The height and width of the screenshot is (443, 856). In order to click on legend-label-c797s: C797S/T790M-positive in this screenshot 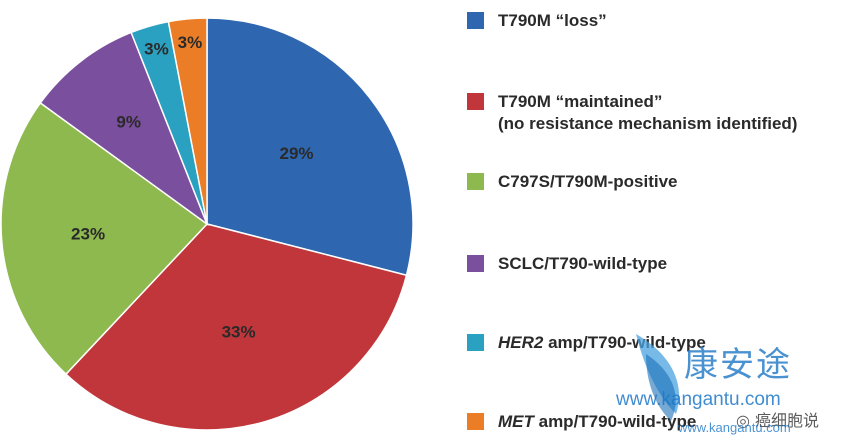, I will do `click(588, 181)`.